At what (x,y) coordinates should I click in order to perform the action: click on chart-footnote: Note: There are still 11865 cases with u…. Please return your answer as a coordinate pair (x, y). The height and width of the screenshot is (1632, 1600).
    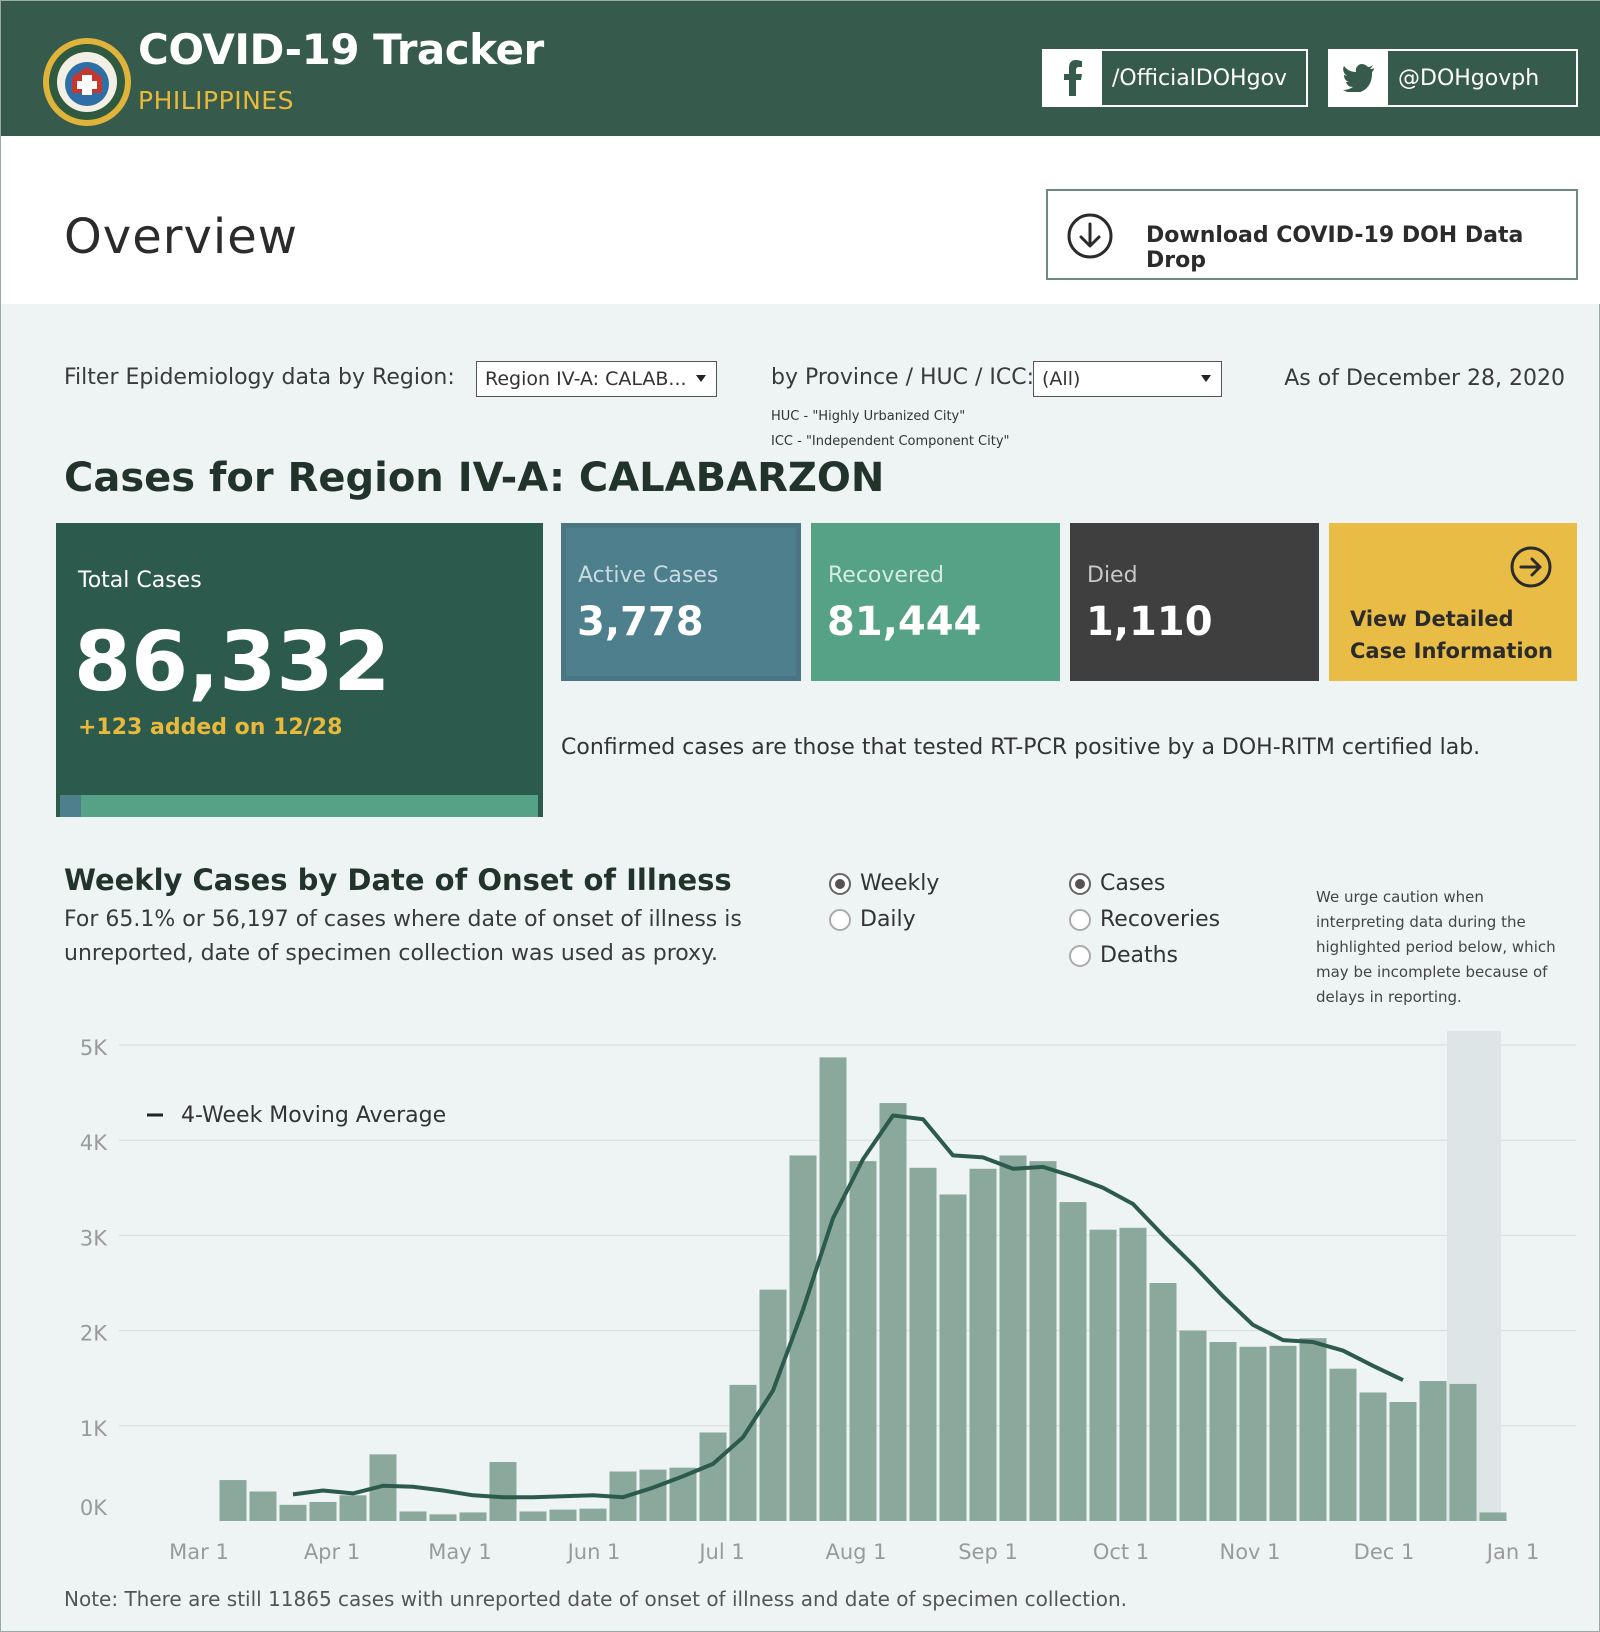
    Looking at the image, I should click on (595, 1599).